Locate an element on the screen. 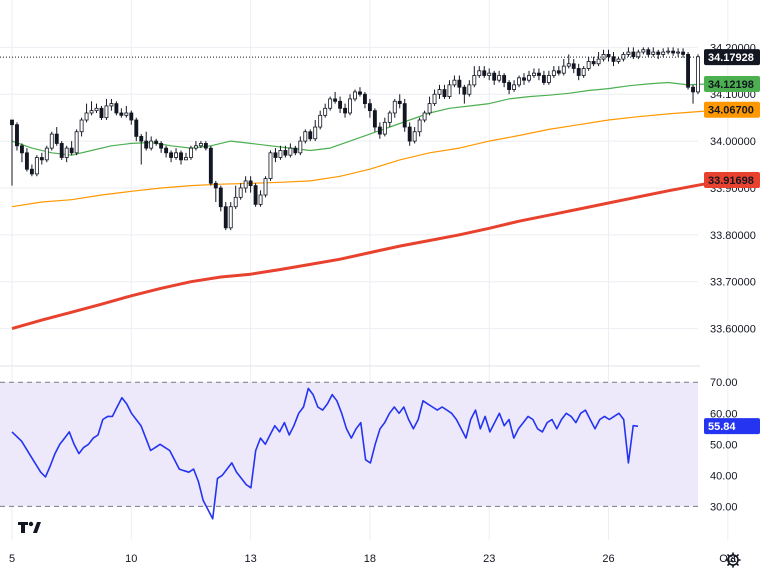 This screenshot has height=575, width=765. price-tick-label: 34.10000 is located at coordinates (733, 95).